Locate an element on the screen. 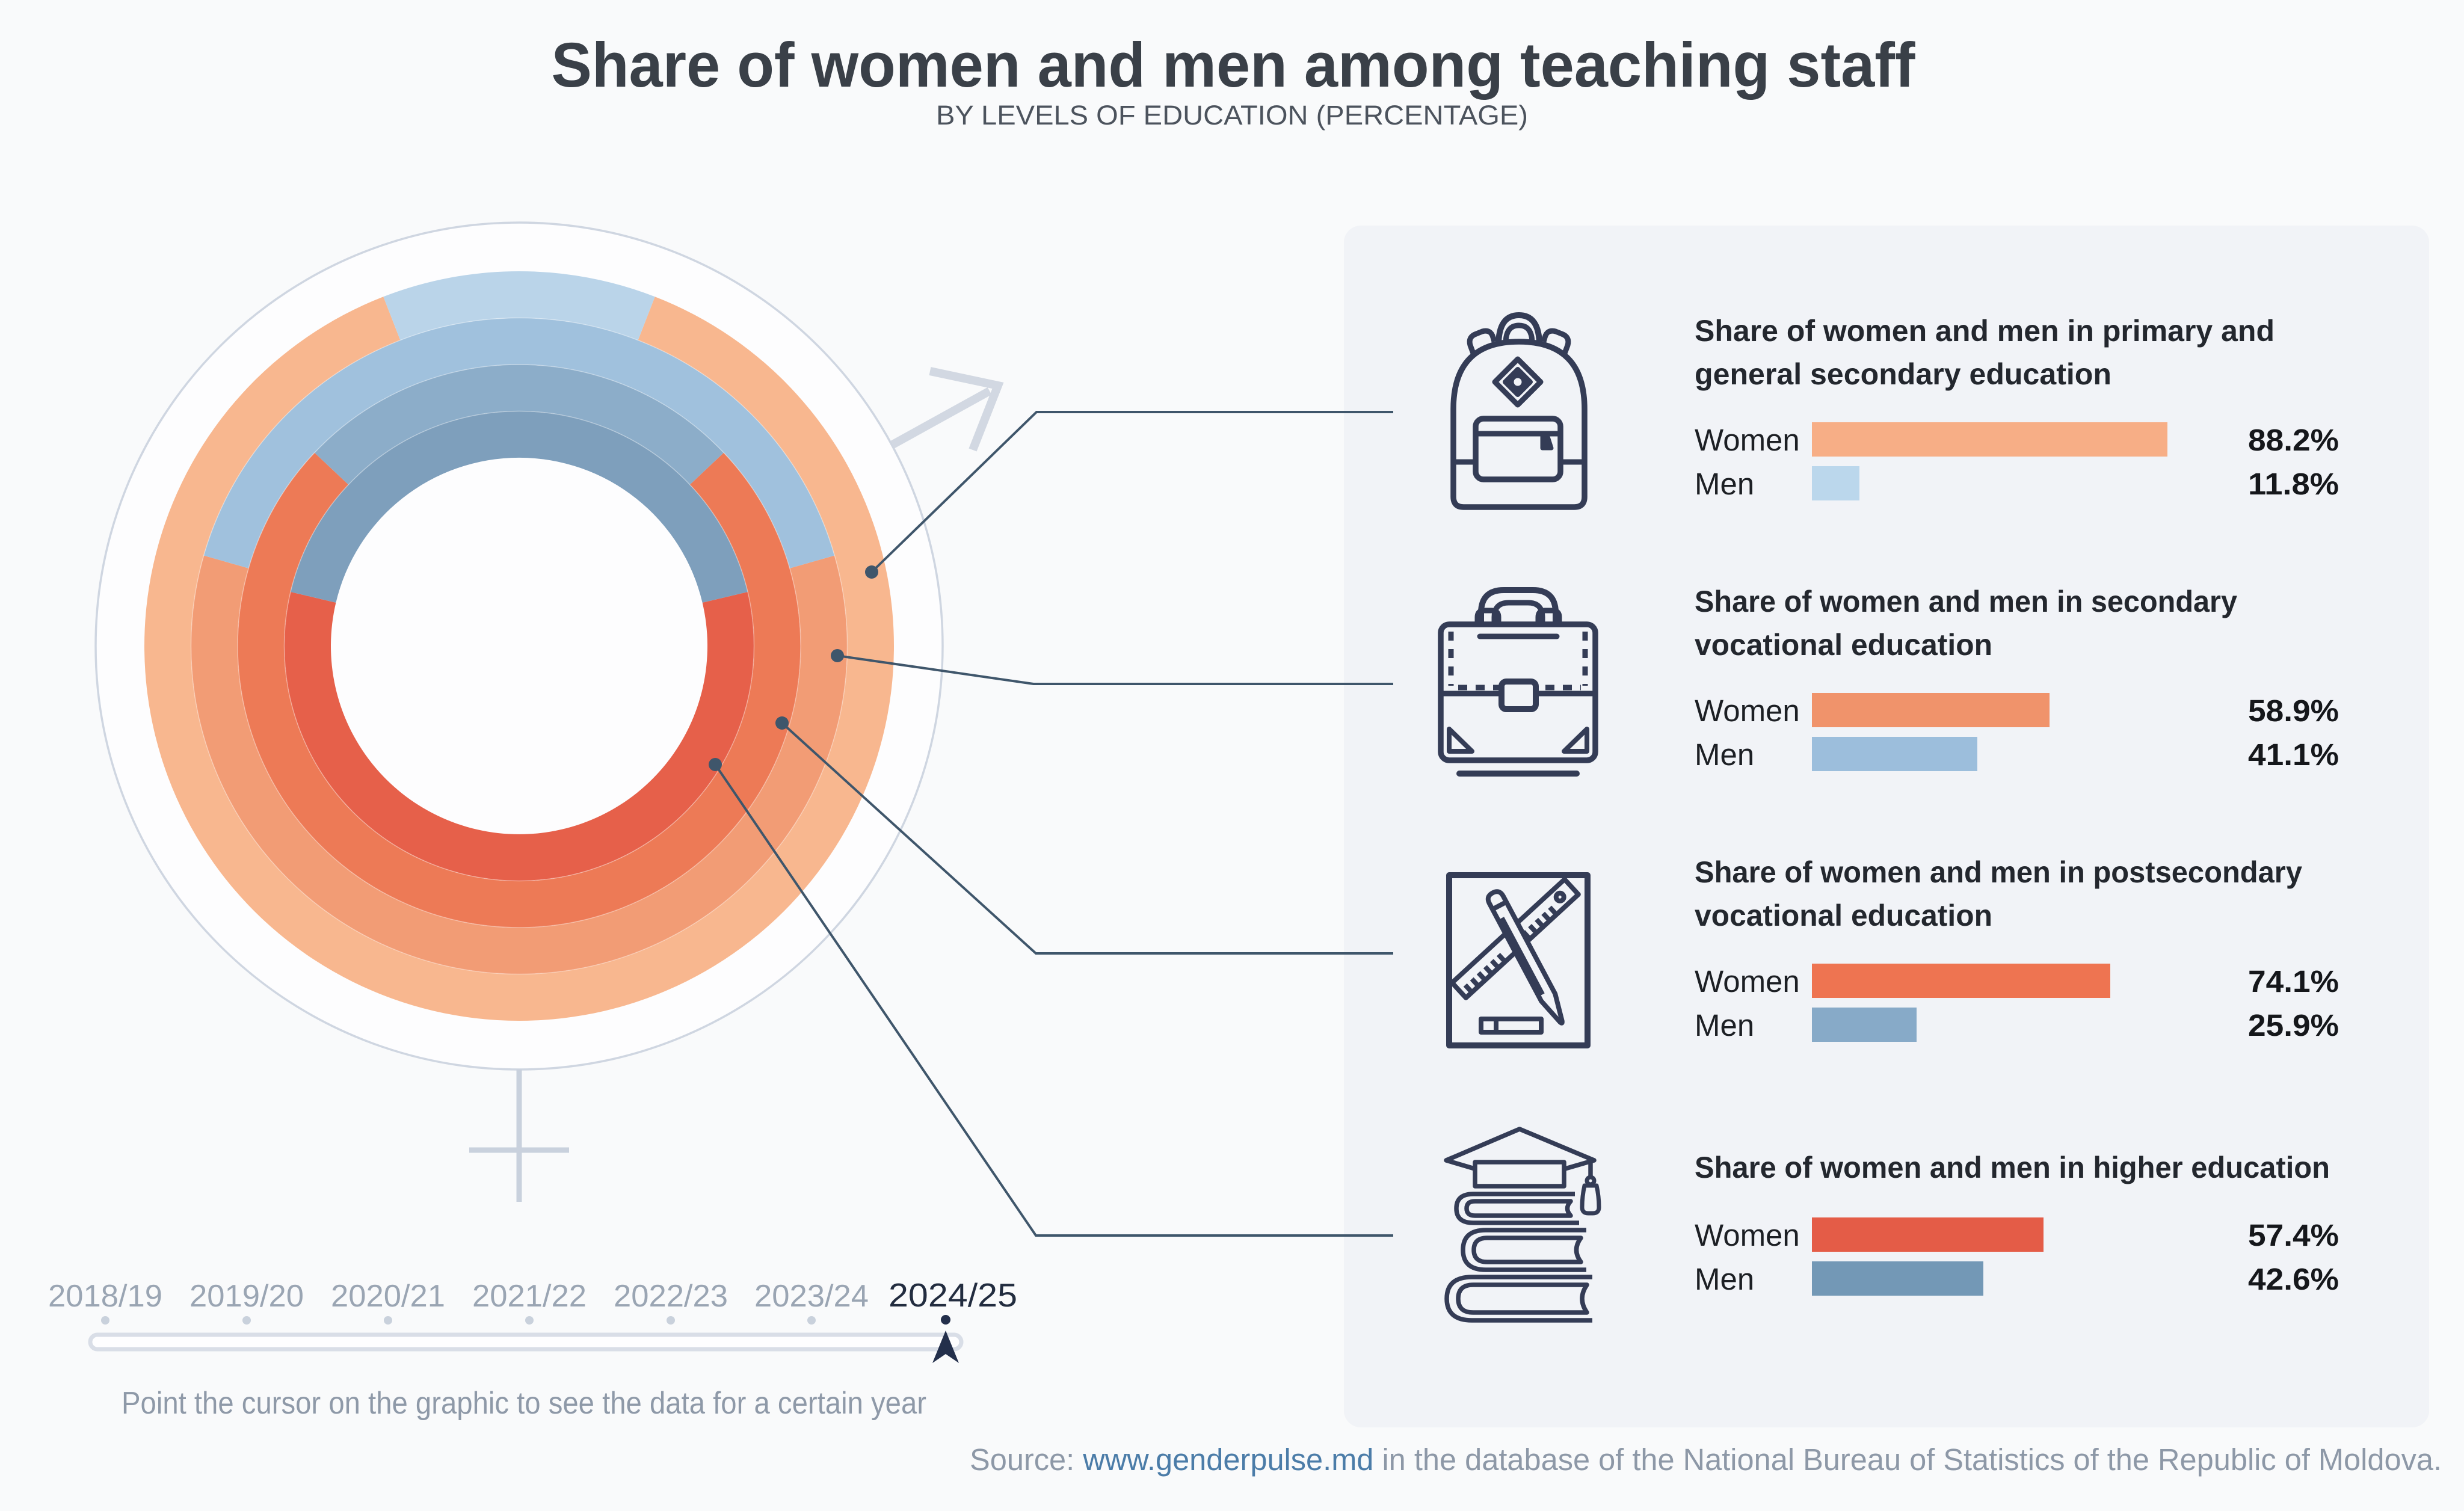 The height and width of the screenshot is (1511, 2464). svg-text: 2022/23 is located at coordinates (671, 1296).